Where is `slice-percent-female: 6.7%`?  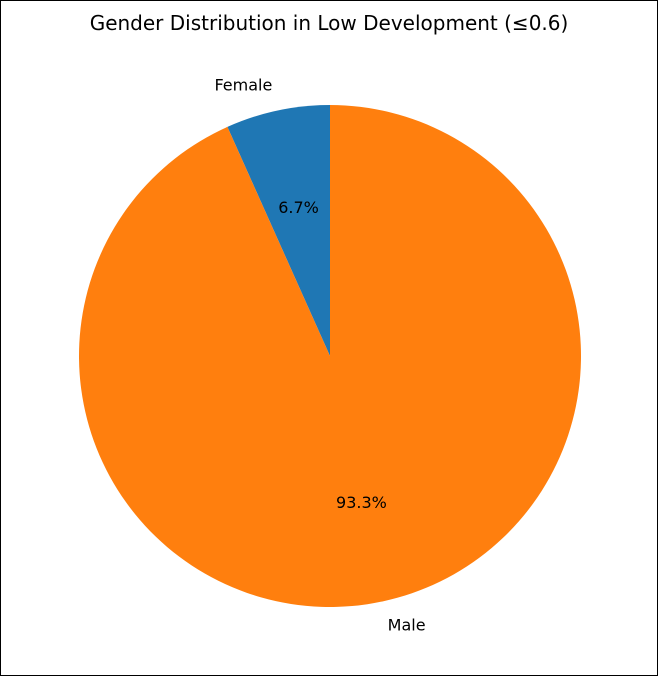
slice-percent-female: 6.7% is located at coordinates (298, 207).